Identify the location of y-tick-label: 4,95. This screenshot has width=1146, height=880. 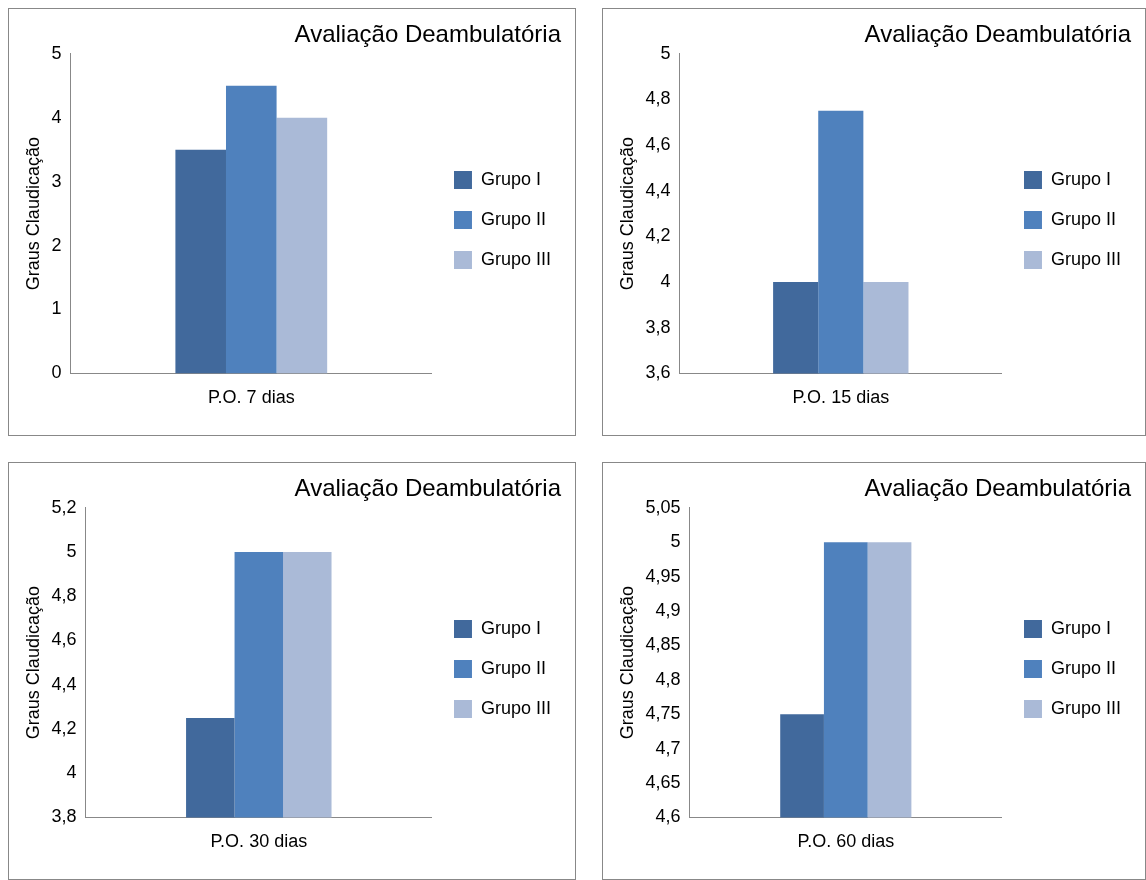
(663, 575).